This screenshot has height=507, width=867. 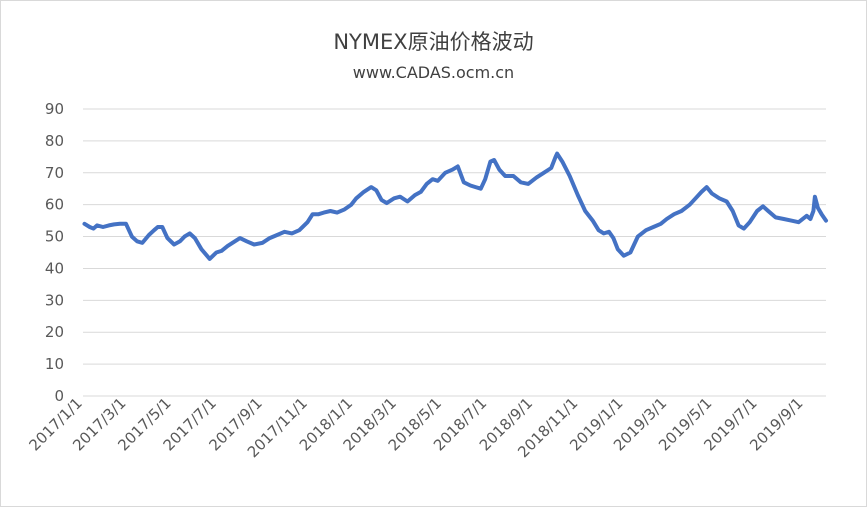 What do you see at coordinates (54, 252) in the screenshot?
I see `y-axis-ticks: 0 10 20 30 40 50 60 70 80 90` at bounding box center [54, 252].